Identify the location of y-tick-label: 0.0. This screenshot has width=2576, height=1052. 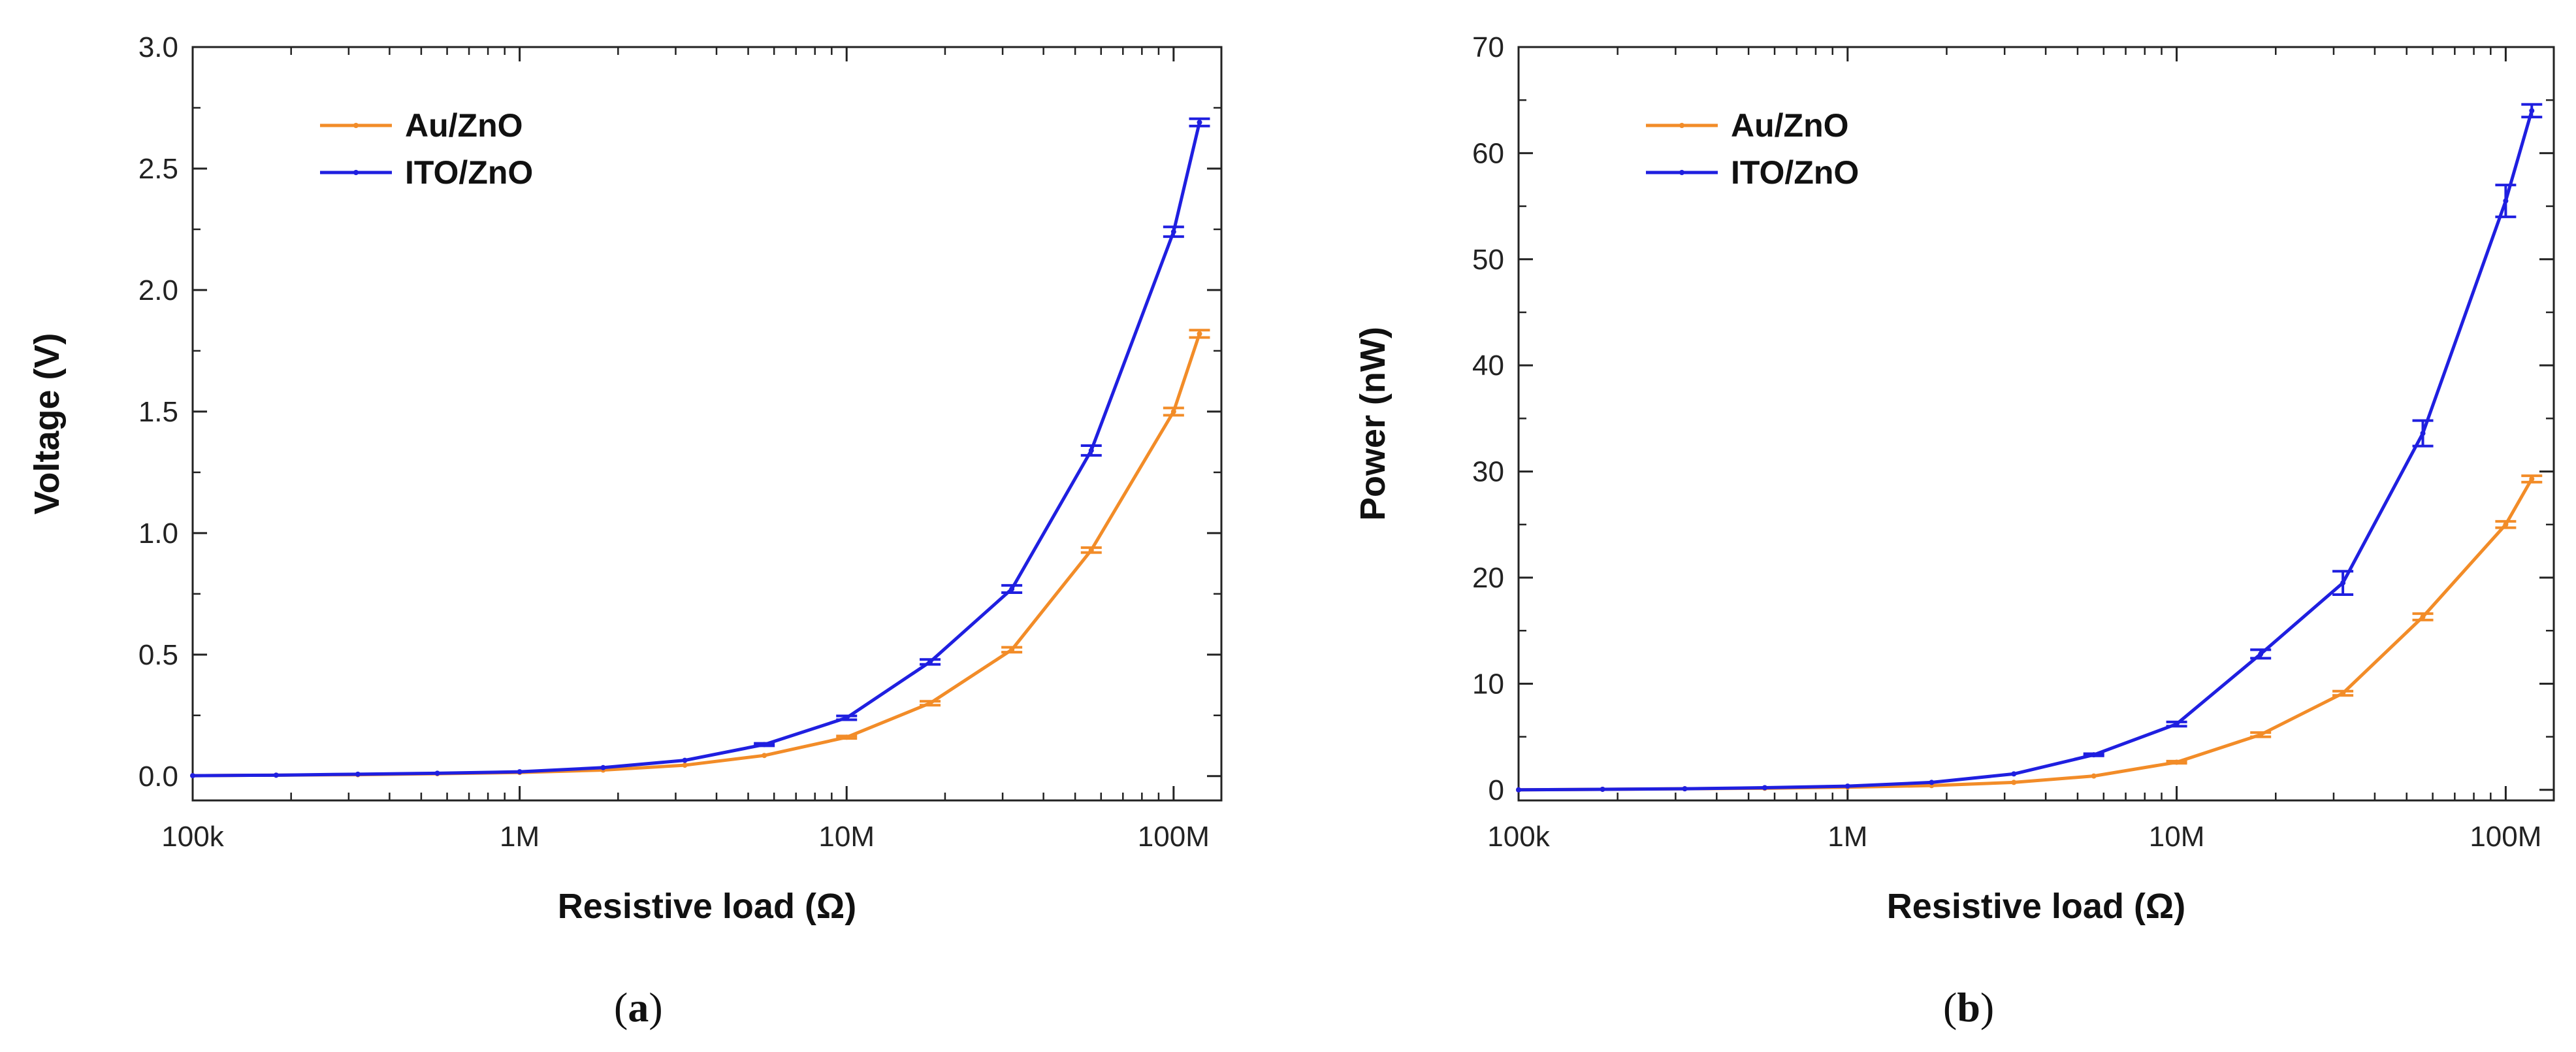
(158, 777).